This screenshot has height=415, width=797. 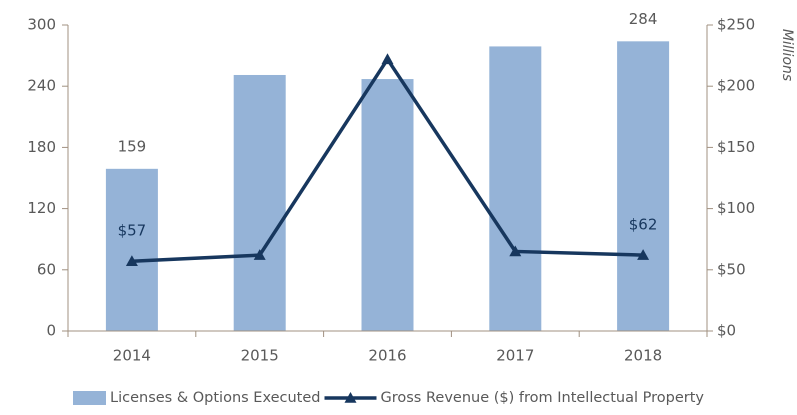 What do you see at coordinates (41, 25) in the screenshot?
I see `y-tick-label: 300` at bounding box center [41, 25].